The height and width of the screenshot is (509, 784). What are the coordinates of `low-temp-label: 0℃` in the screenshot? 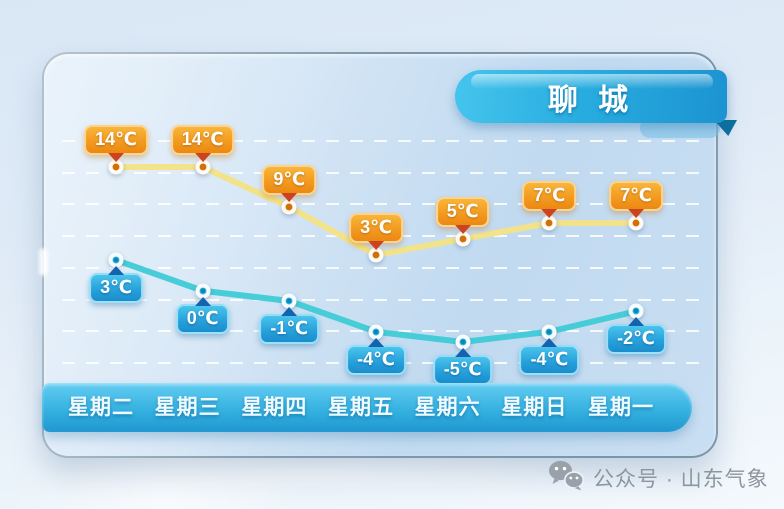 It's located at (202, 318).